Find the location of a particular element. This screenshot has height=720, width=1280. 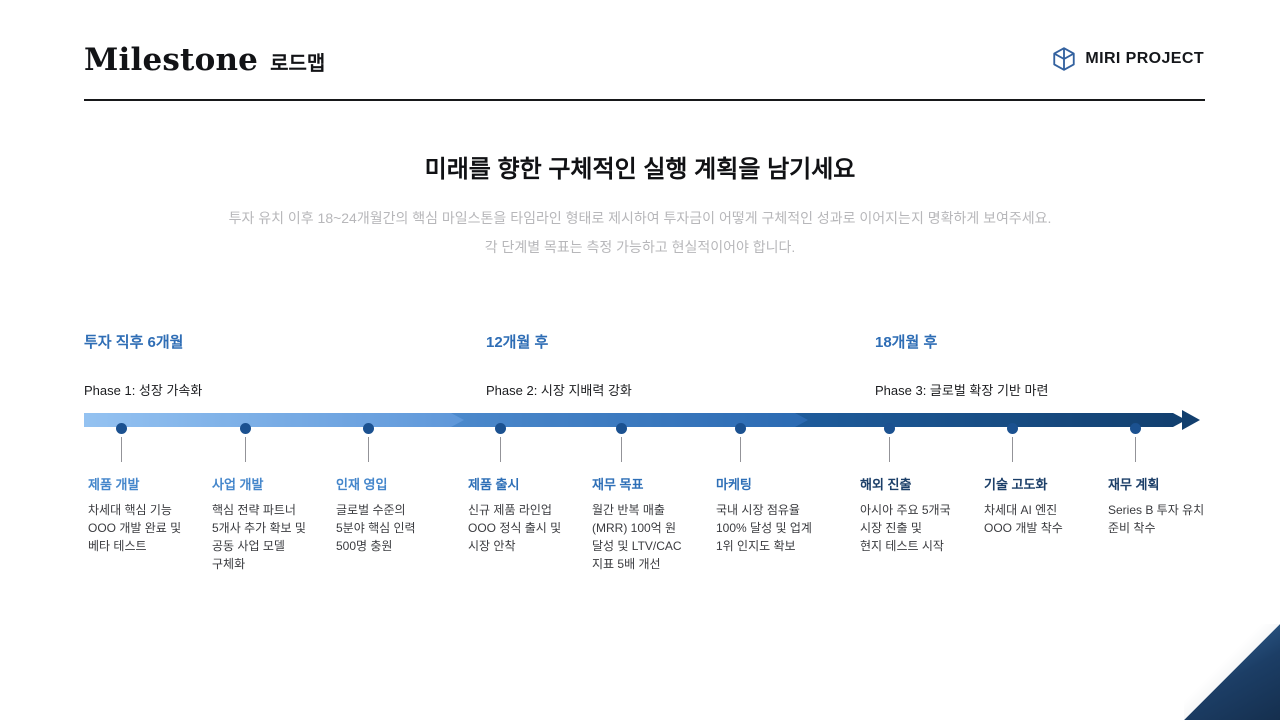

section-heading: 미래를 향한 구체적인 실행 계획을 남기세요 is located at coordinates (640, 169).